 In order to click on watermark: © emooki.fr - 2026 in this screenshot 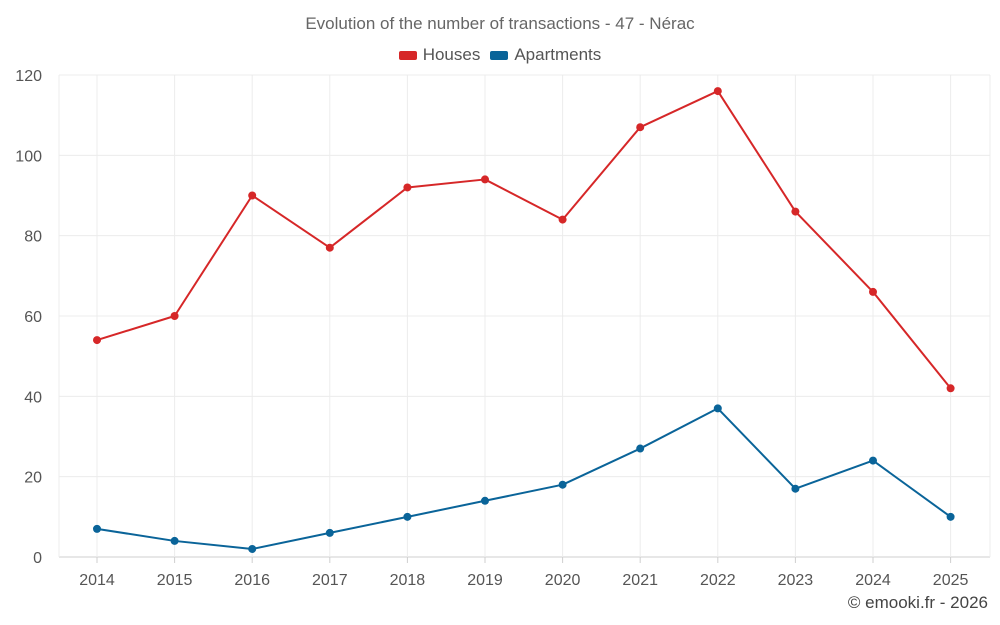, I will do `click(917, 602)`.